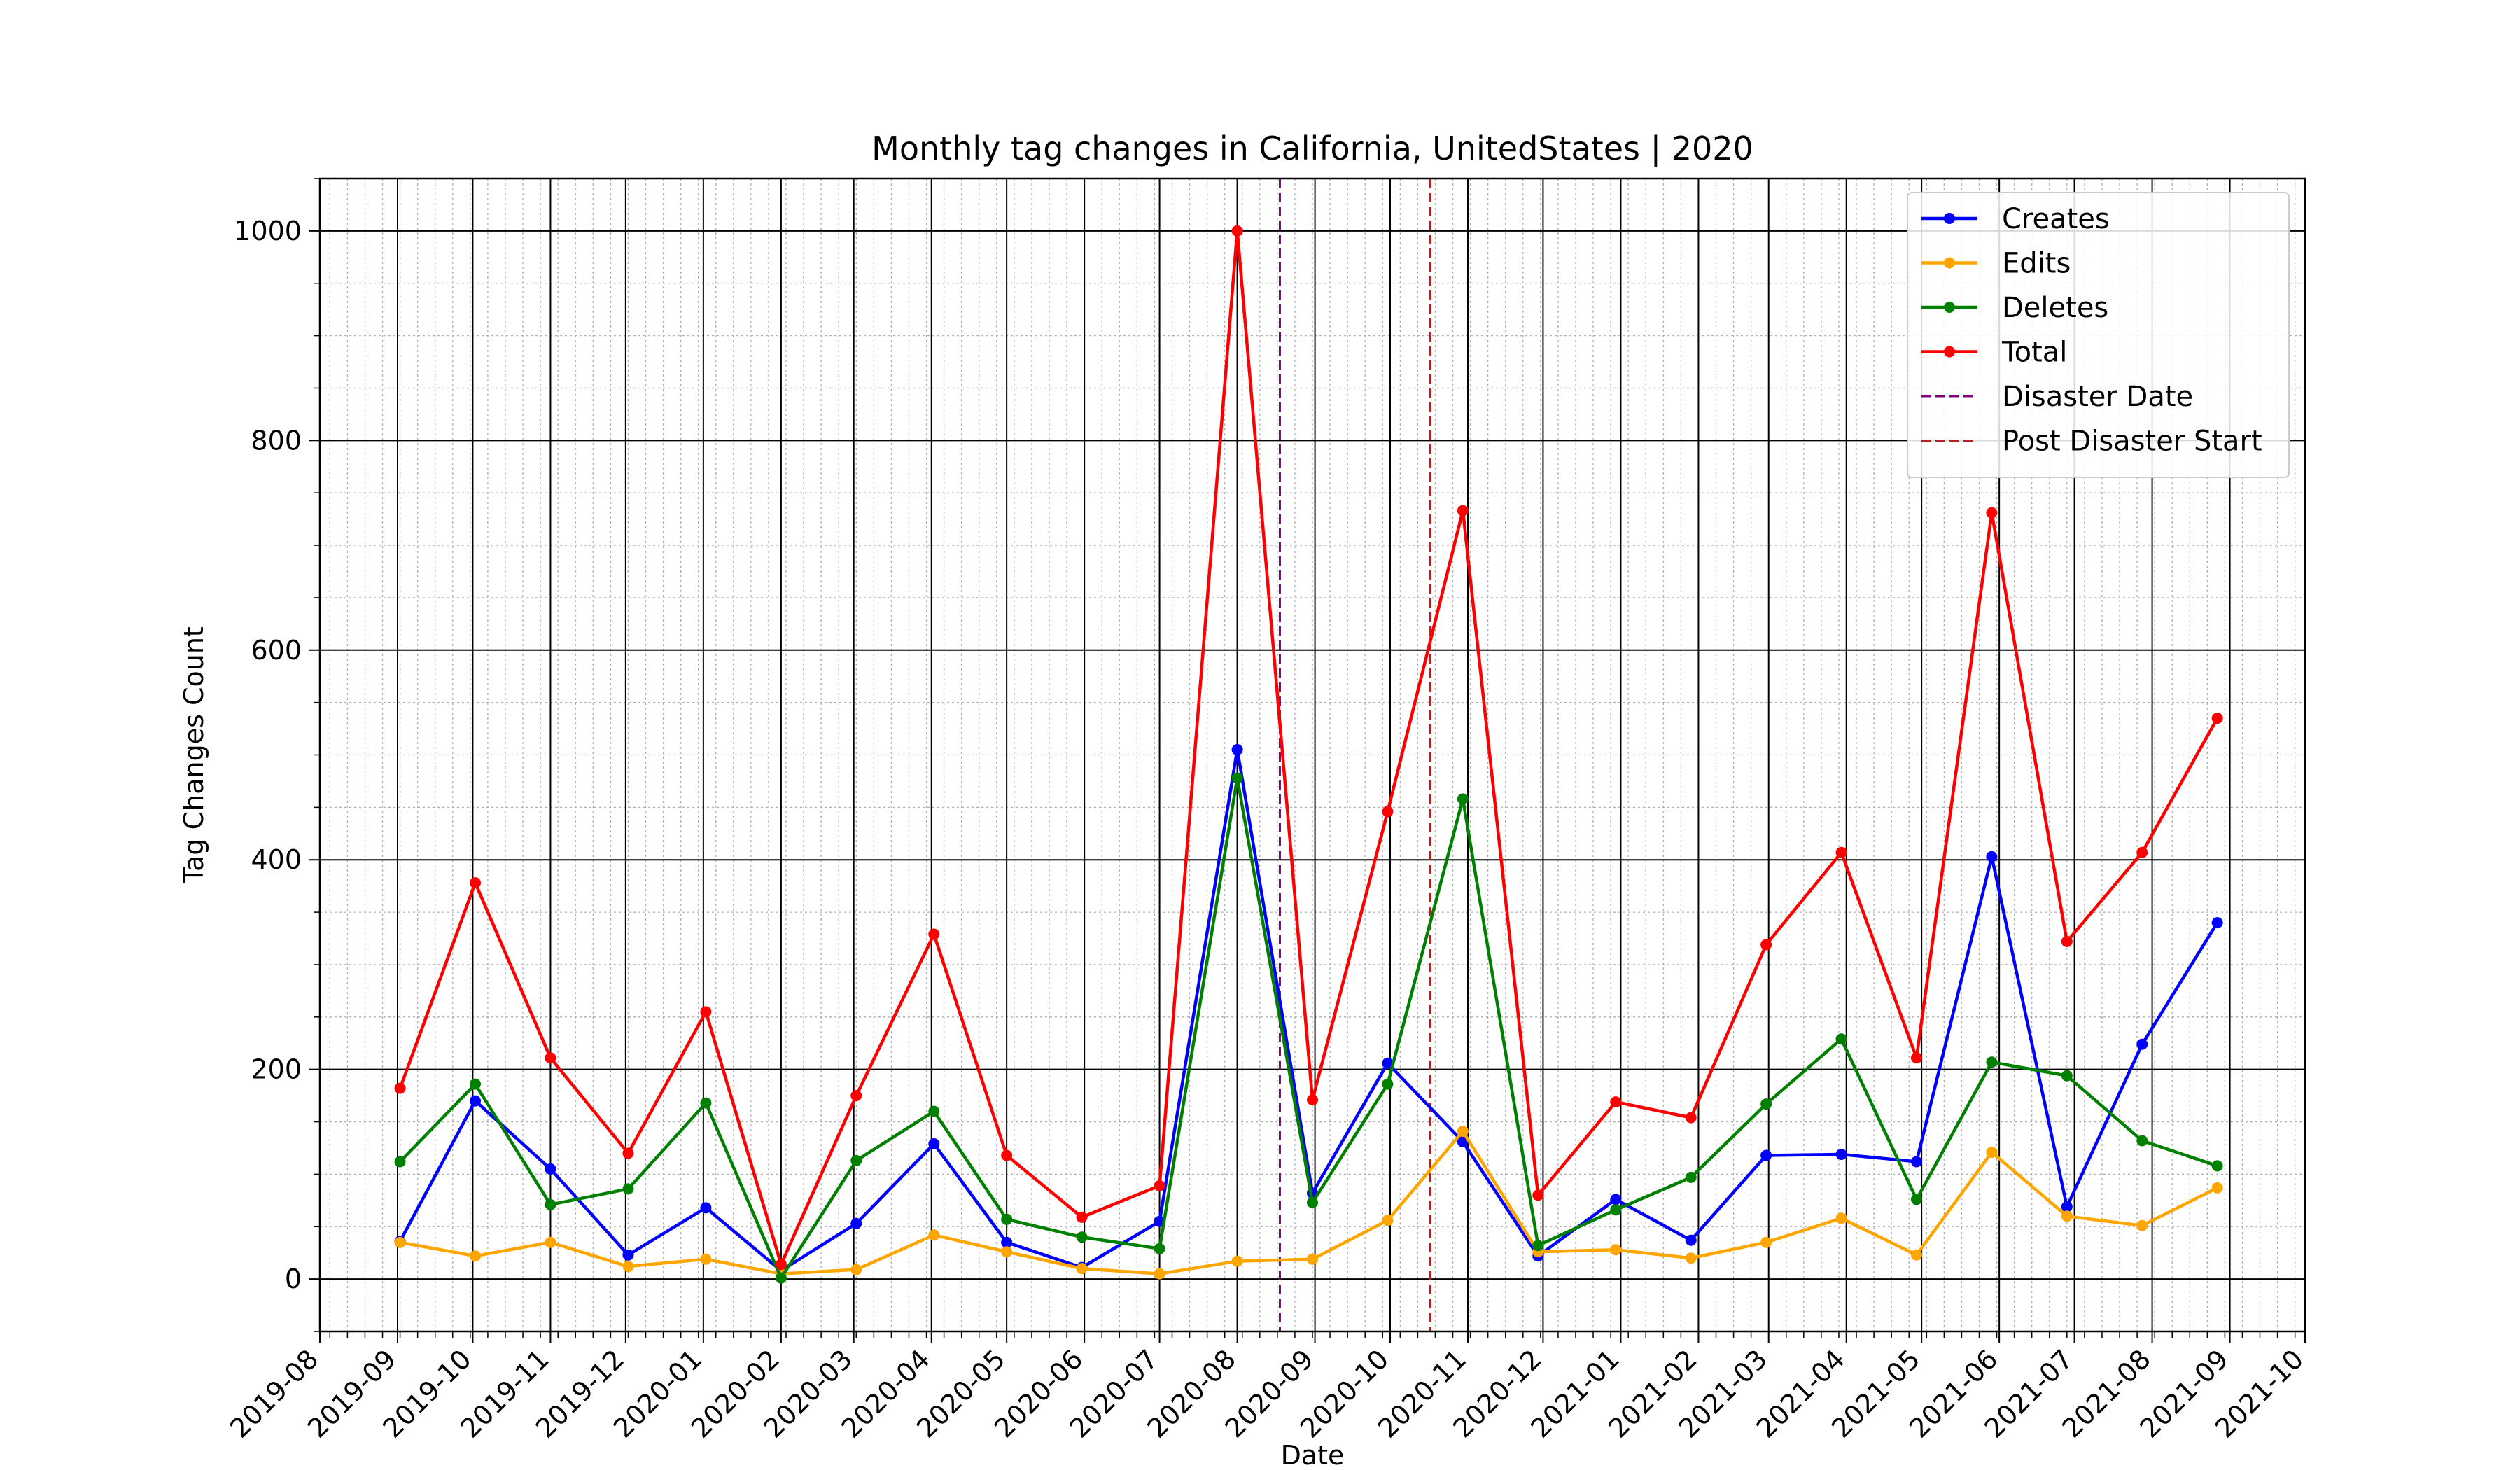 The height and width of the screenshot is (1470, 2520). Describe the element at coordinates (276, 440) in the screenshot. I see `y-tick-label: 800` at that location.